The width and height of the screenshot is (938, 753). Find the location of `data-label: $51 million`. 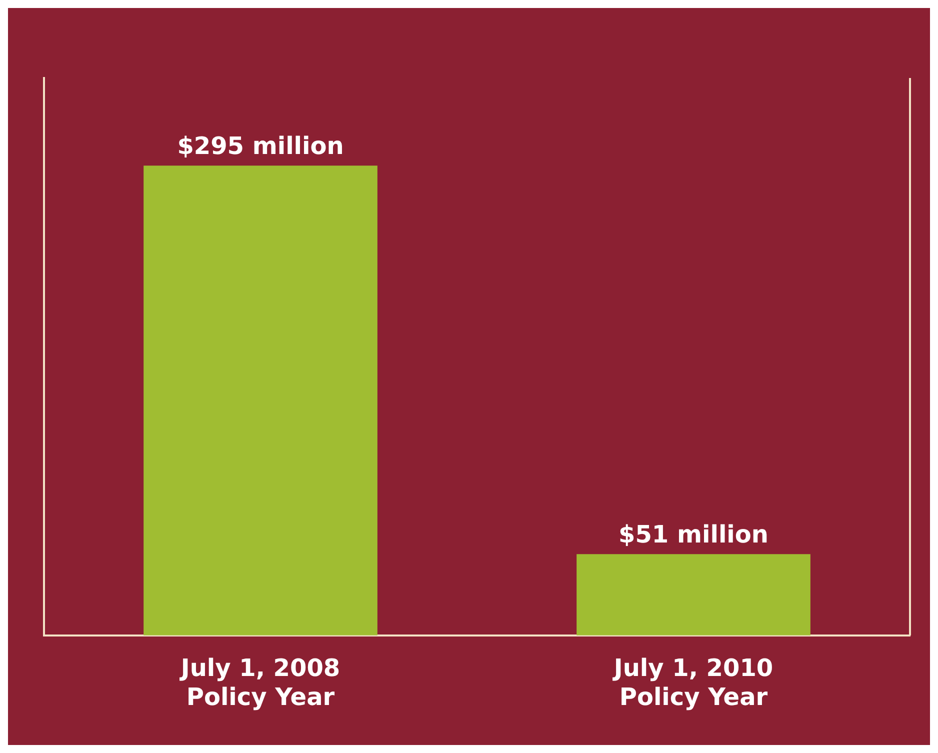

data-label: $51 million is located at coordinates (693, 534).